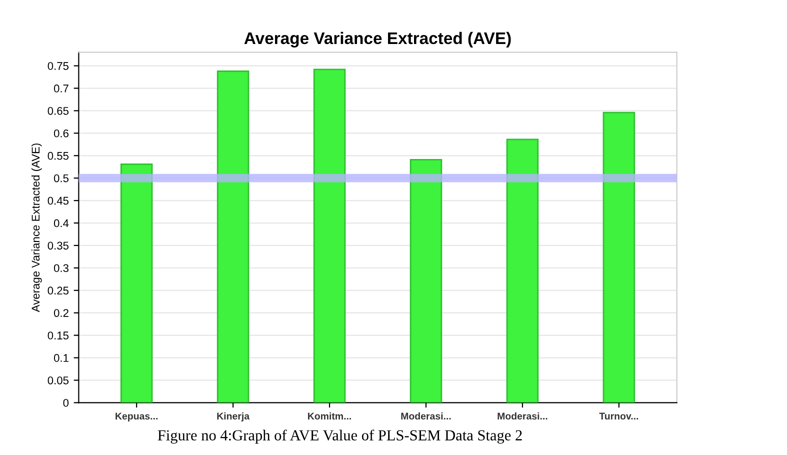 Image resolution: width=787 pixels, height=455 pixels. Describe the element at coordinates (233, 417) in the screenshot. I see `x-tick-label: Kinerja` at that location.